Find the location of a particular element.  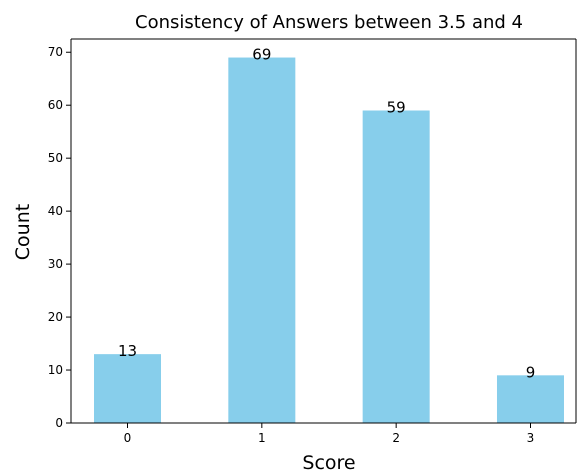

y-tick-label-40: 40 is located at coordinates (55, 211).